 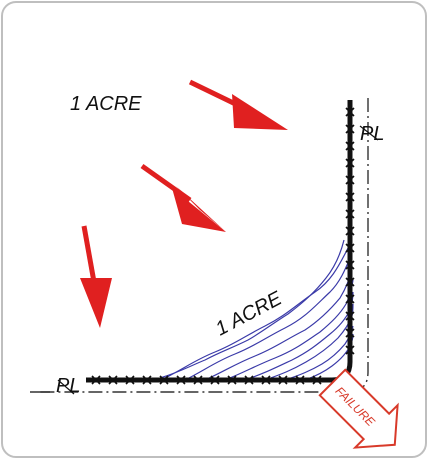 I want to click on pl-text-right: PL, so click(x=372, y=134).